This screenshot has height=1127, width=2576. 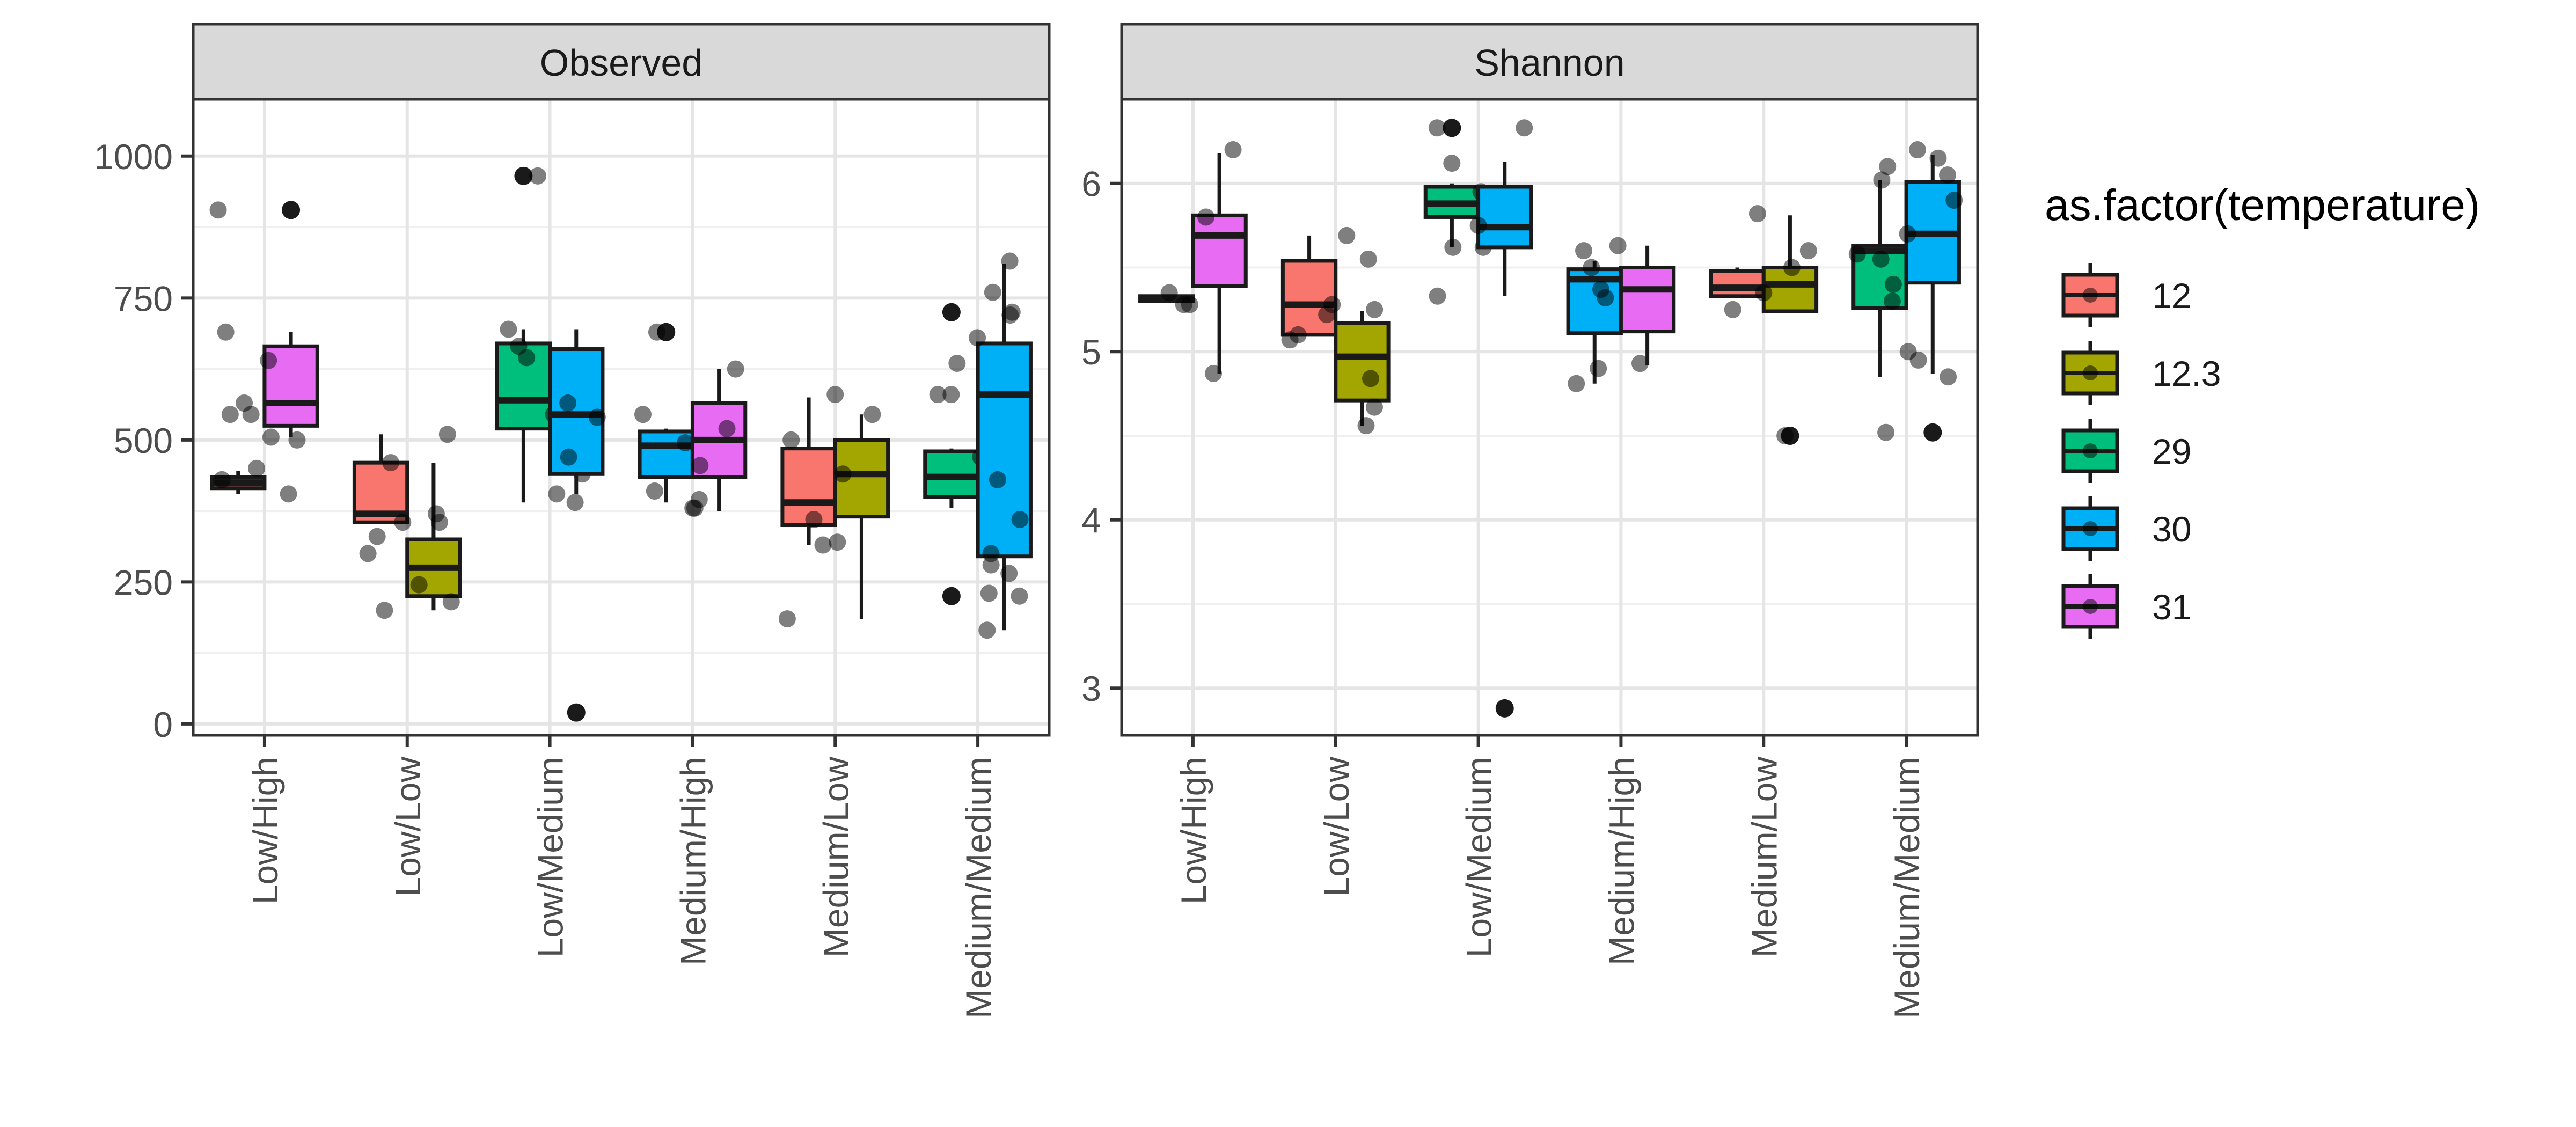 What do you see at coordinates (621, 63) in the screenshot?
I see `strip-label: Observed` at bounding box center [621, 63].